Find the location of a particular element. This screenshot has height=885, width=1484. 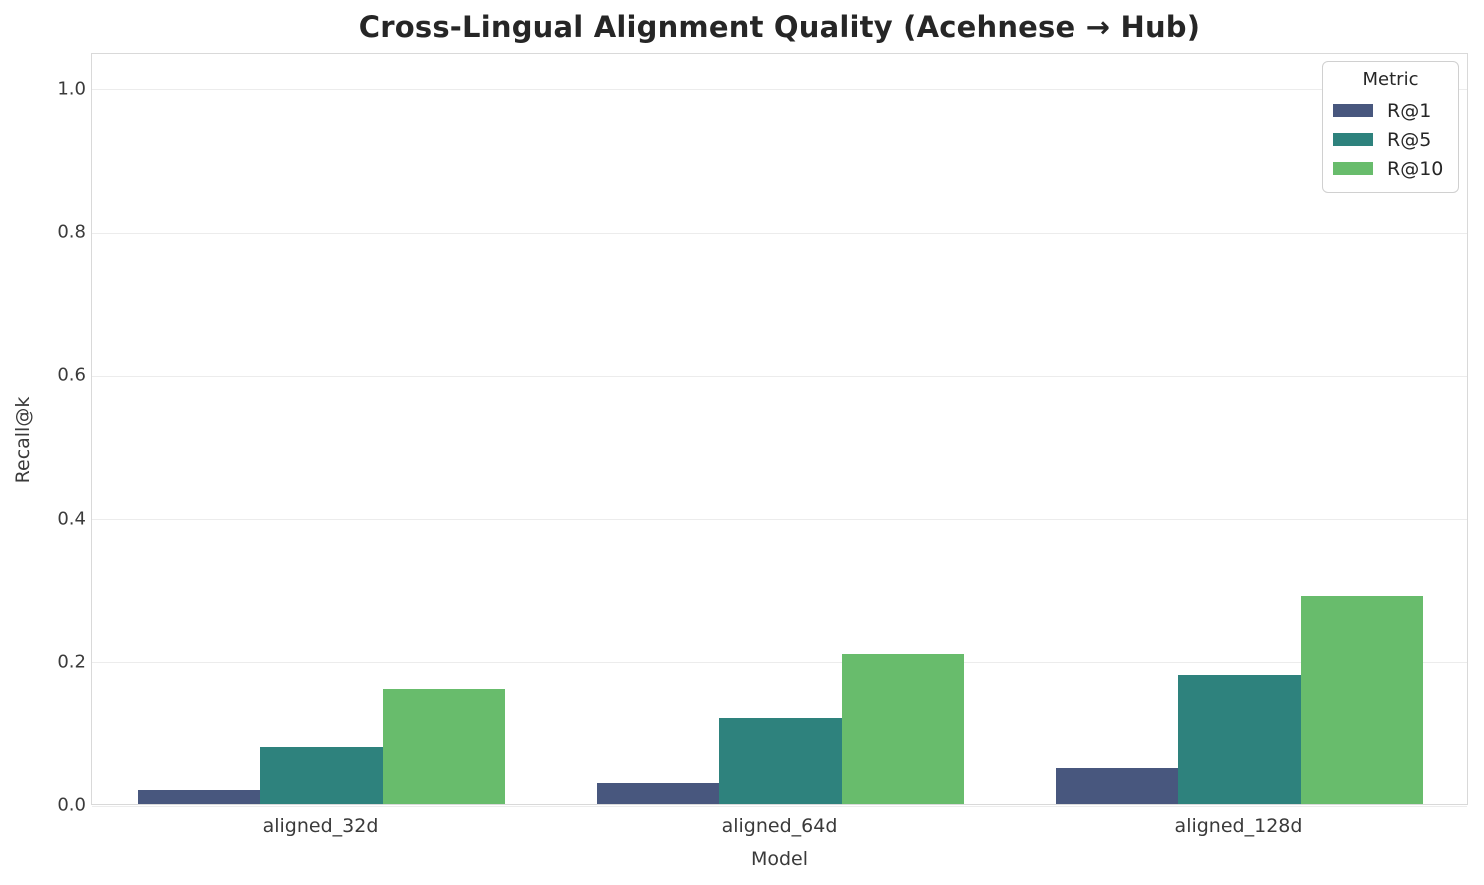

x-tick-label: aligned_128d is located at coordinates (1238, 826).